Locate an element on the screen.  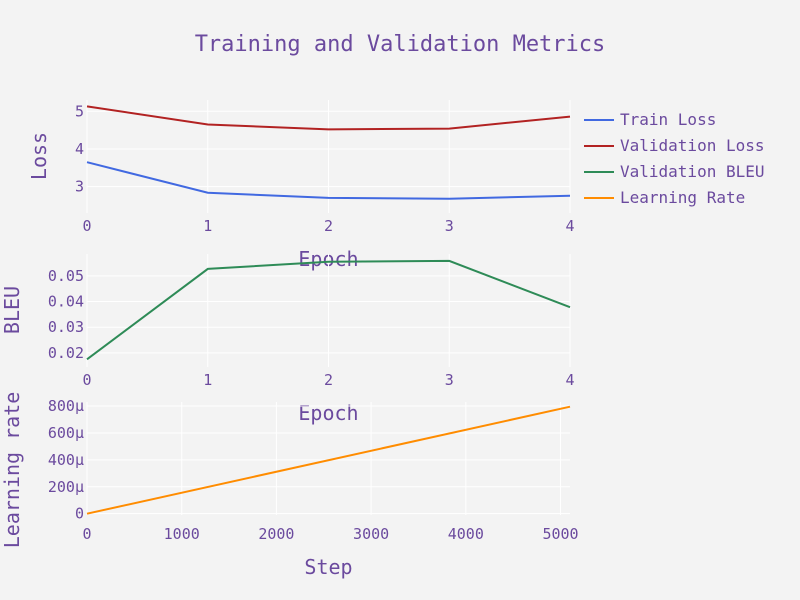
bleu-y-tick-label: 0.04 is located at coordinates (66, 302).